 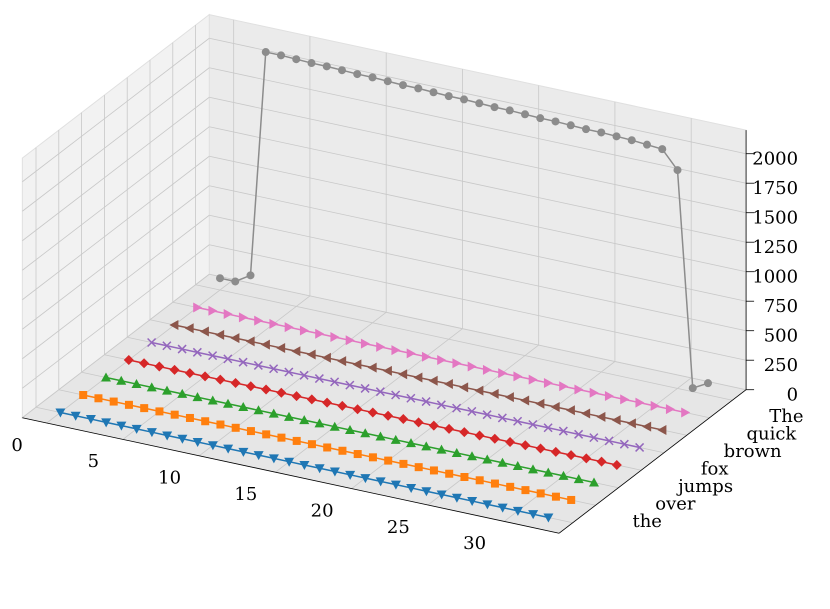 I want to click on z-tick-label: 250, so click(x=781, y=365).